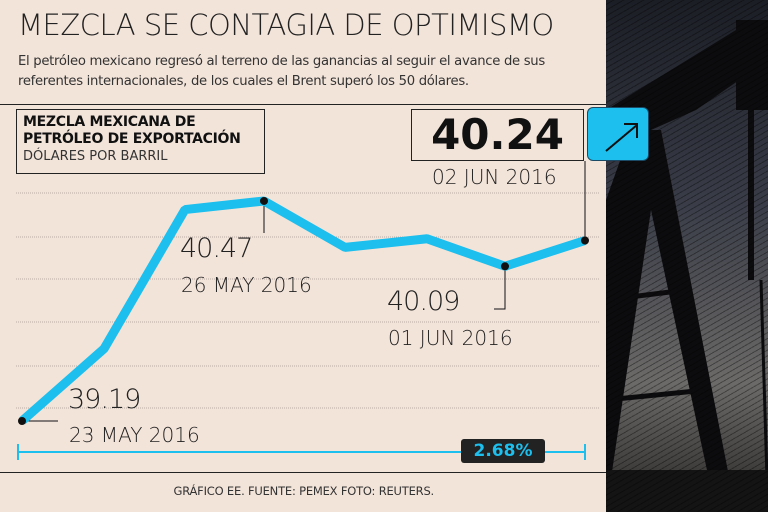 The width and height of the screenshot is (768, 512). Describe the element at coordinates (109, 122) in the screenshot. I see `legend-line1: MEZCLA MEXICANA DE` at that location.